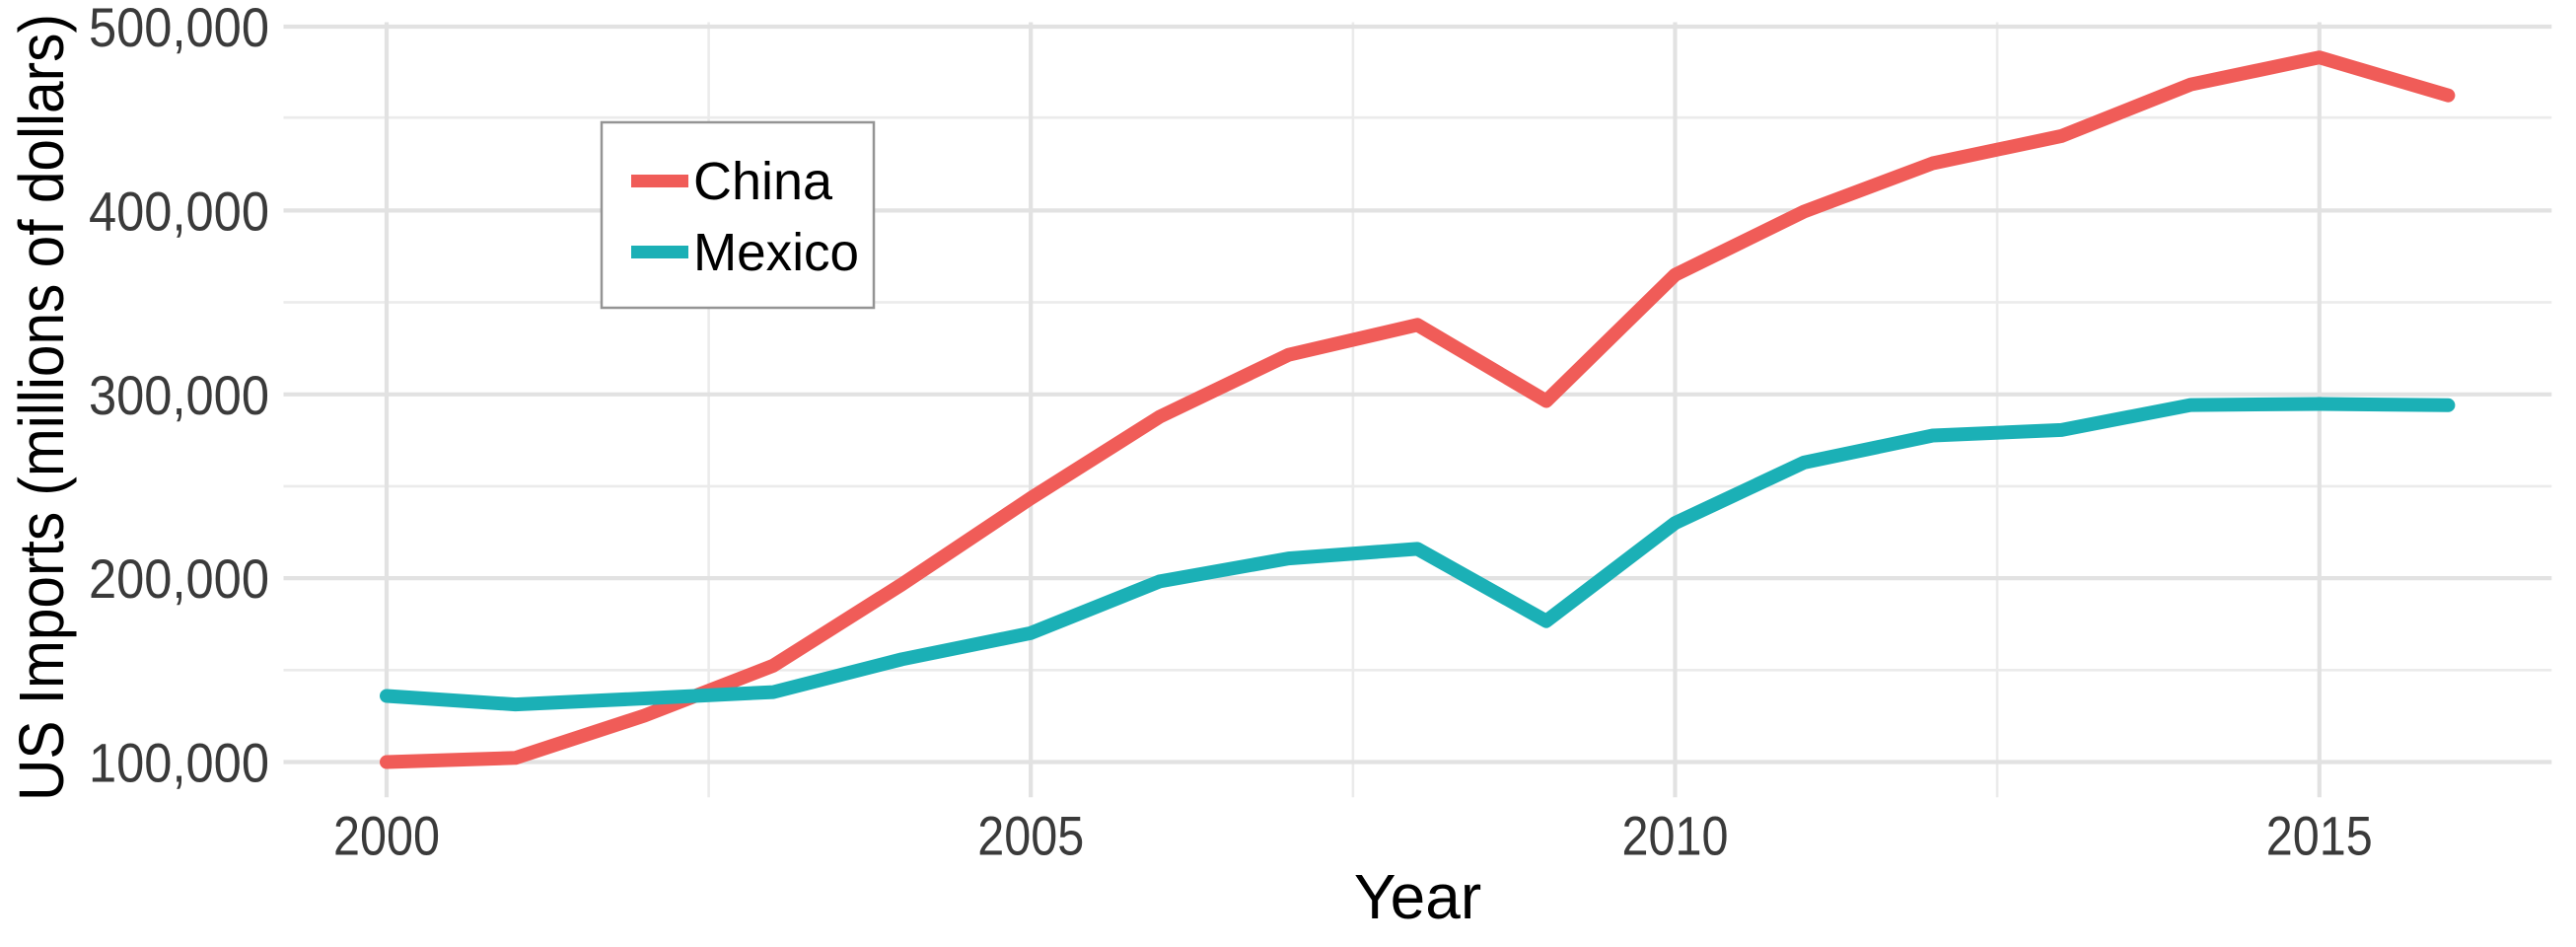  What do you see at coordinates (776, 252) in the screenshot?
I see `svg-text: Mexico` at bounding box center [776, 252].